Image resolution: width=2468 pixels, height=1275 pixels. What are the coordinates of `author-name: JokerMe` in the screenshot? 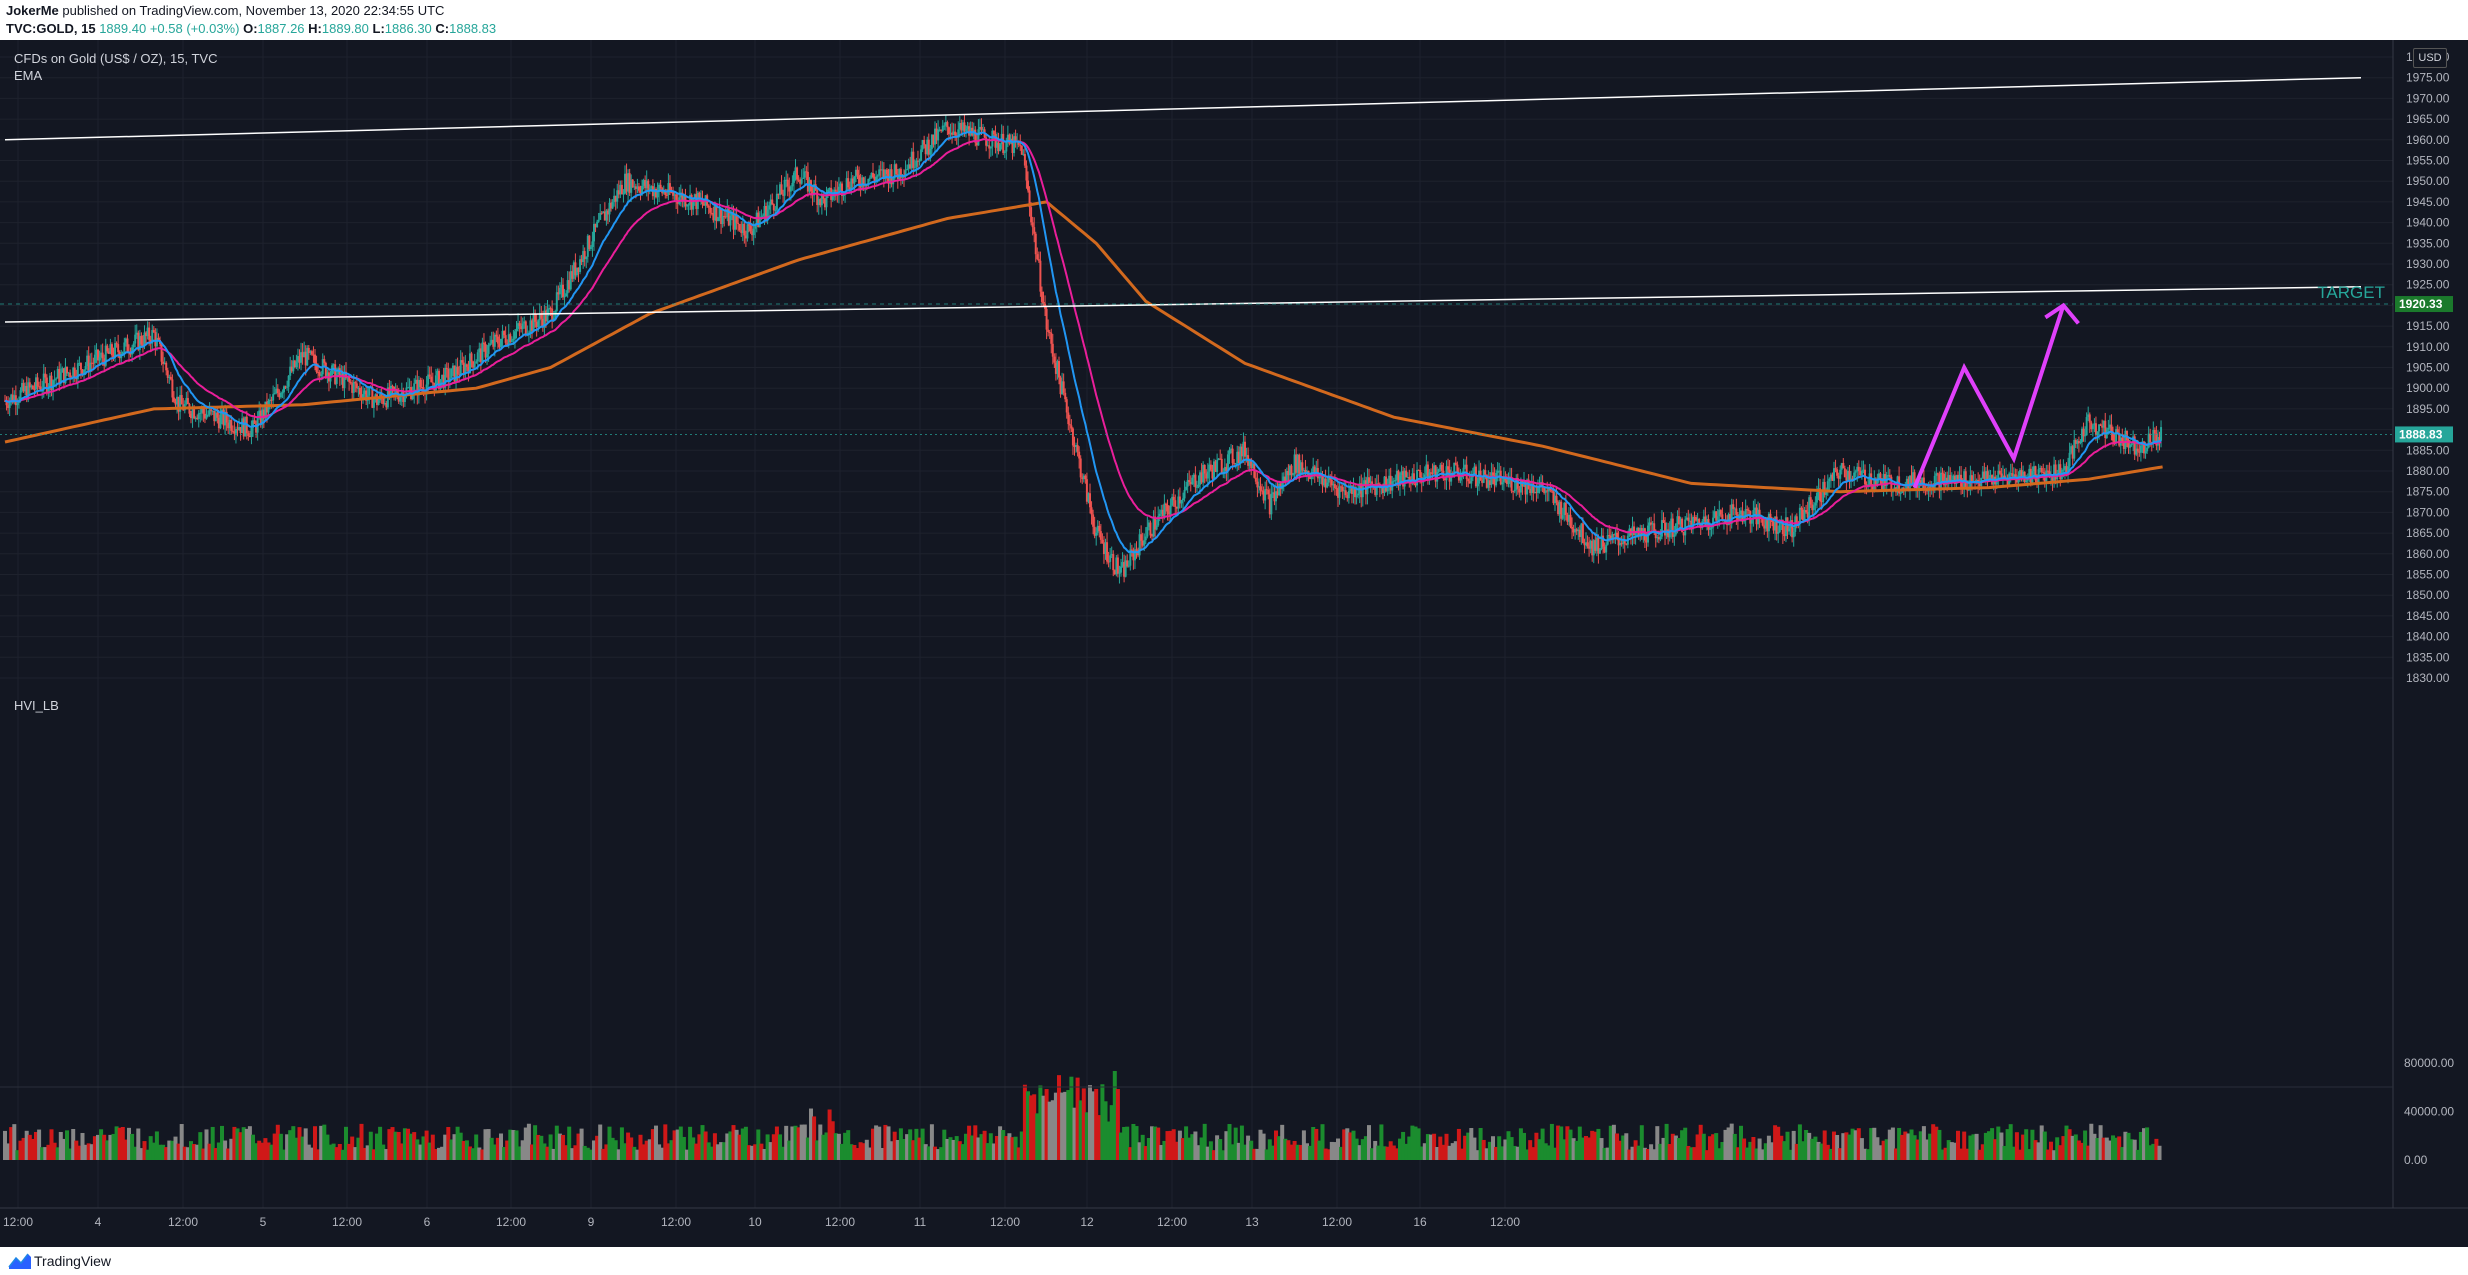 It's located at (32, 10).